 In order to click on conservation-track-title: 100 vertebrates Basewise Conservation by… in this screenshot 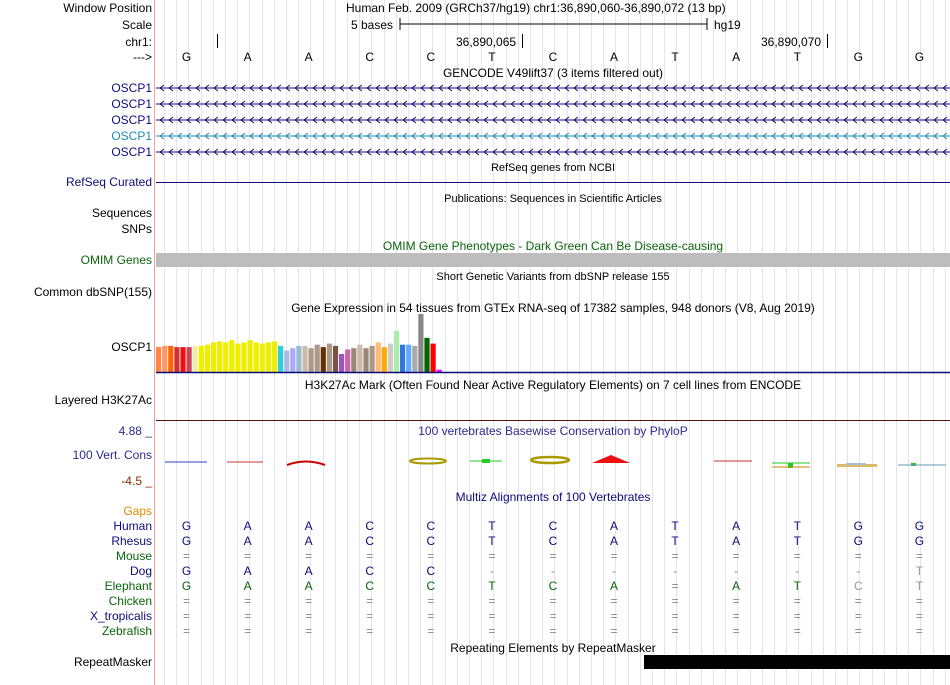, I will do `click(553, 431)`.